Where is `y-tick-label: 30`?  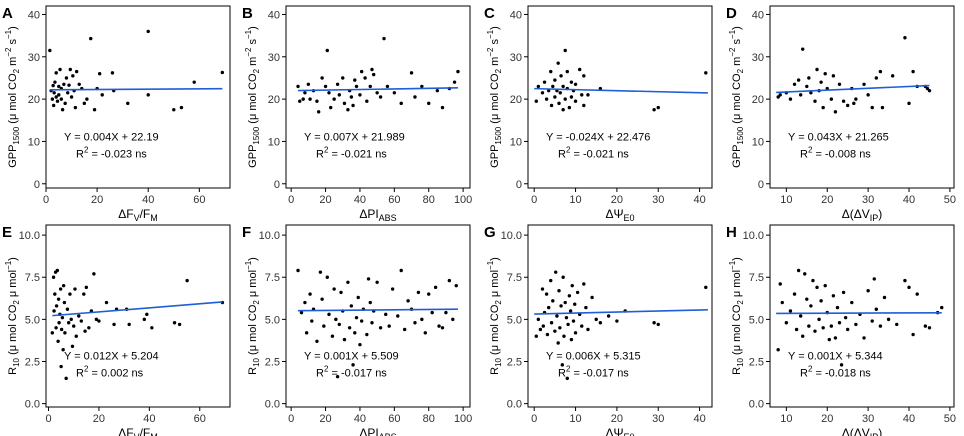
y-tick-label: 30 is located at coordinates (274, 58).